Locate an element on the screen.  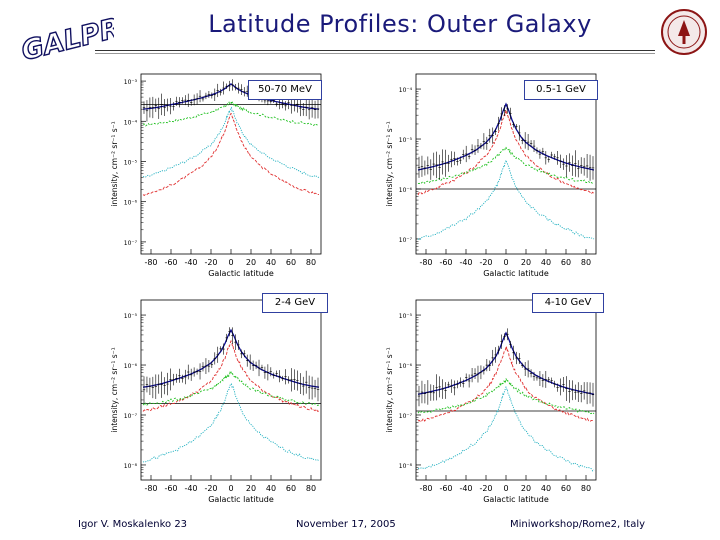
galprop-logo: GALPROP is located at coordinates (66, 34).